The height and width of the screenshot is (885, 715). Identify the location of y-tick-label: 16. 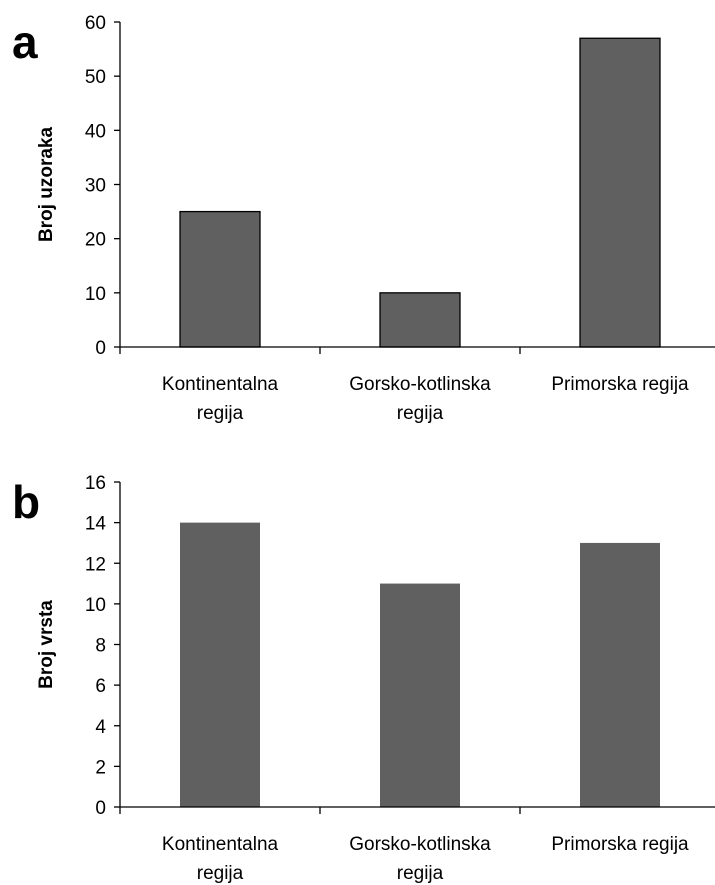
(95, 483).